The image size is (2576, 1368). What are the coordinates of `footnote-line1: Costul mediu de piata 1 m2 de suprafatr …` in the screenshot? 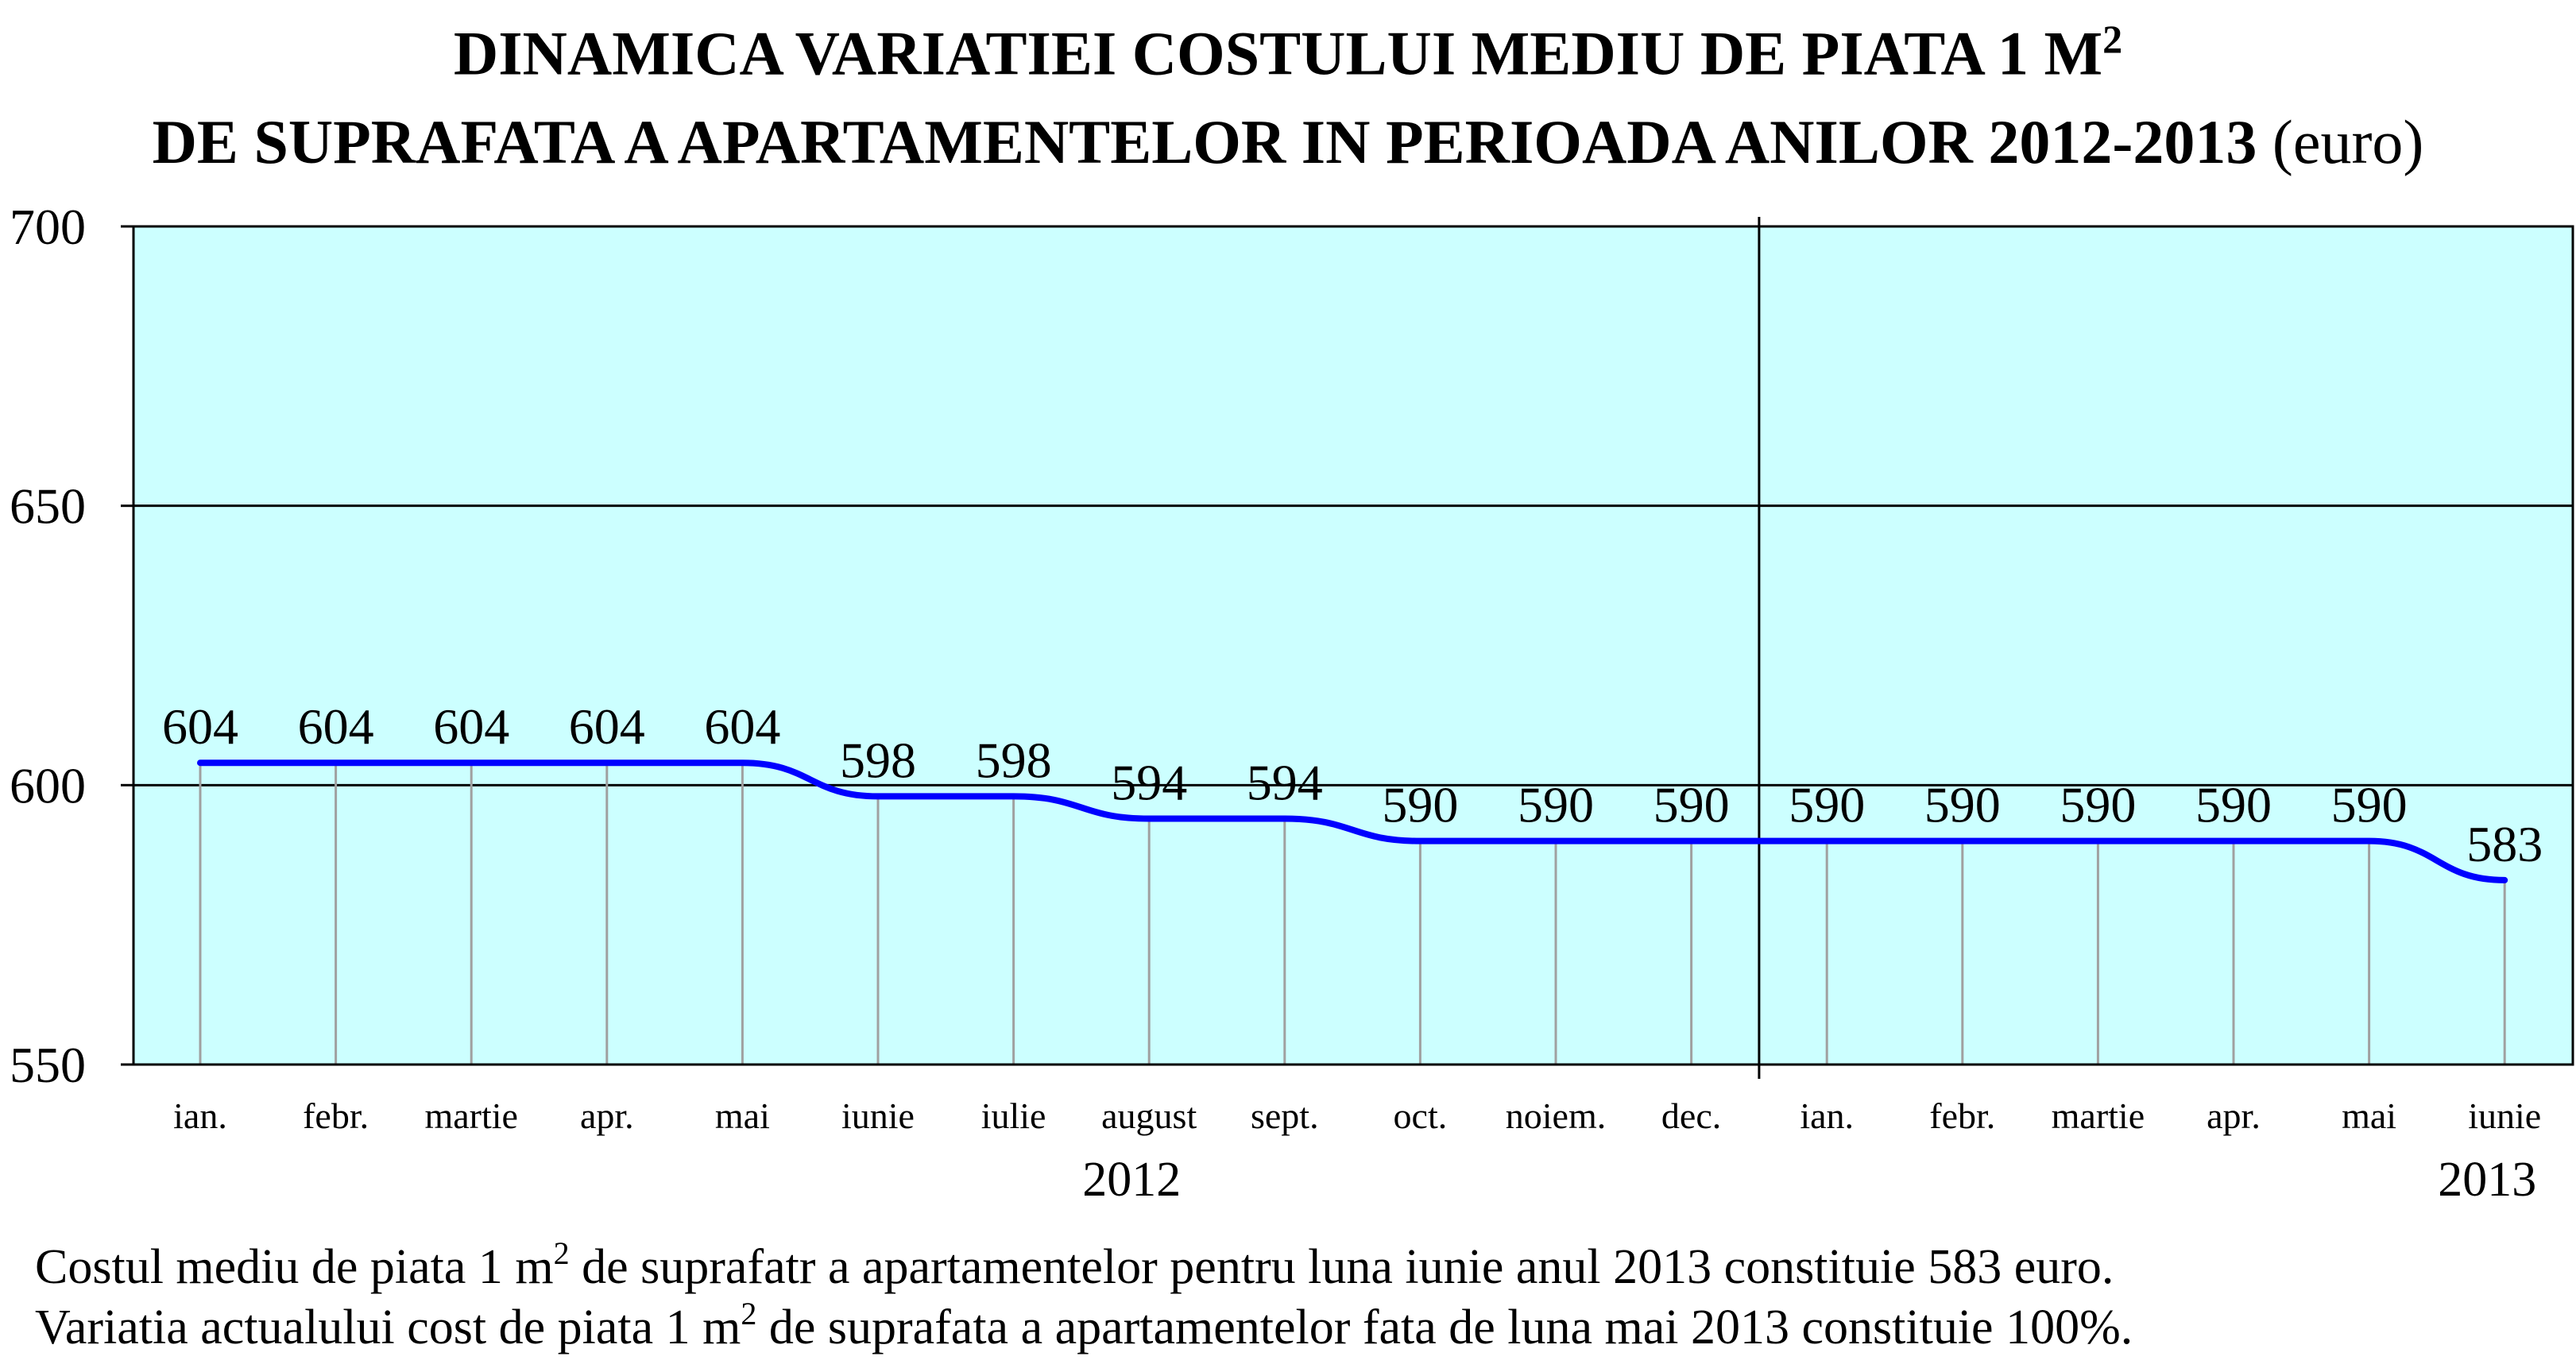 It's located at (1074, 1264).